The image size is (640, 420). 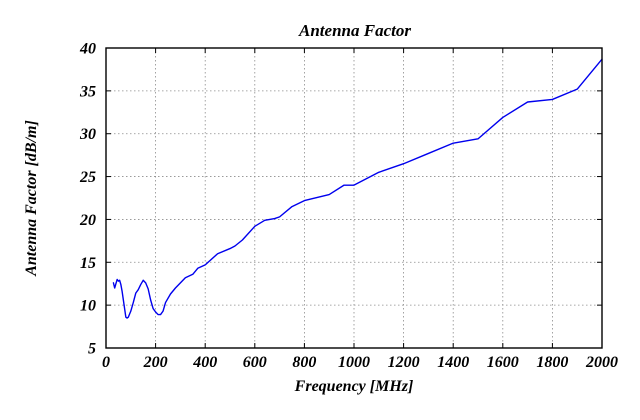 I want to click on y-tick-label: 20, so click(x=87, y=220).